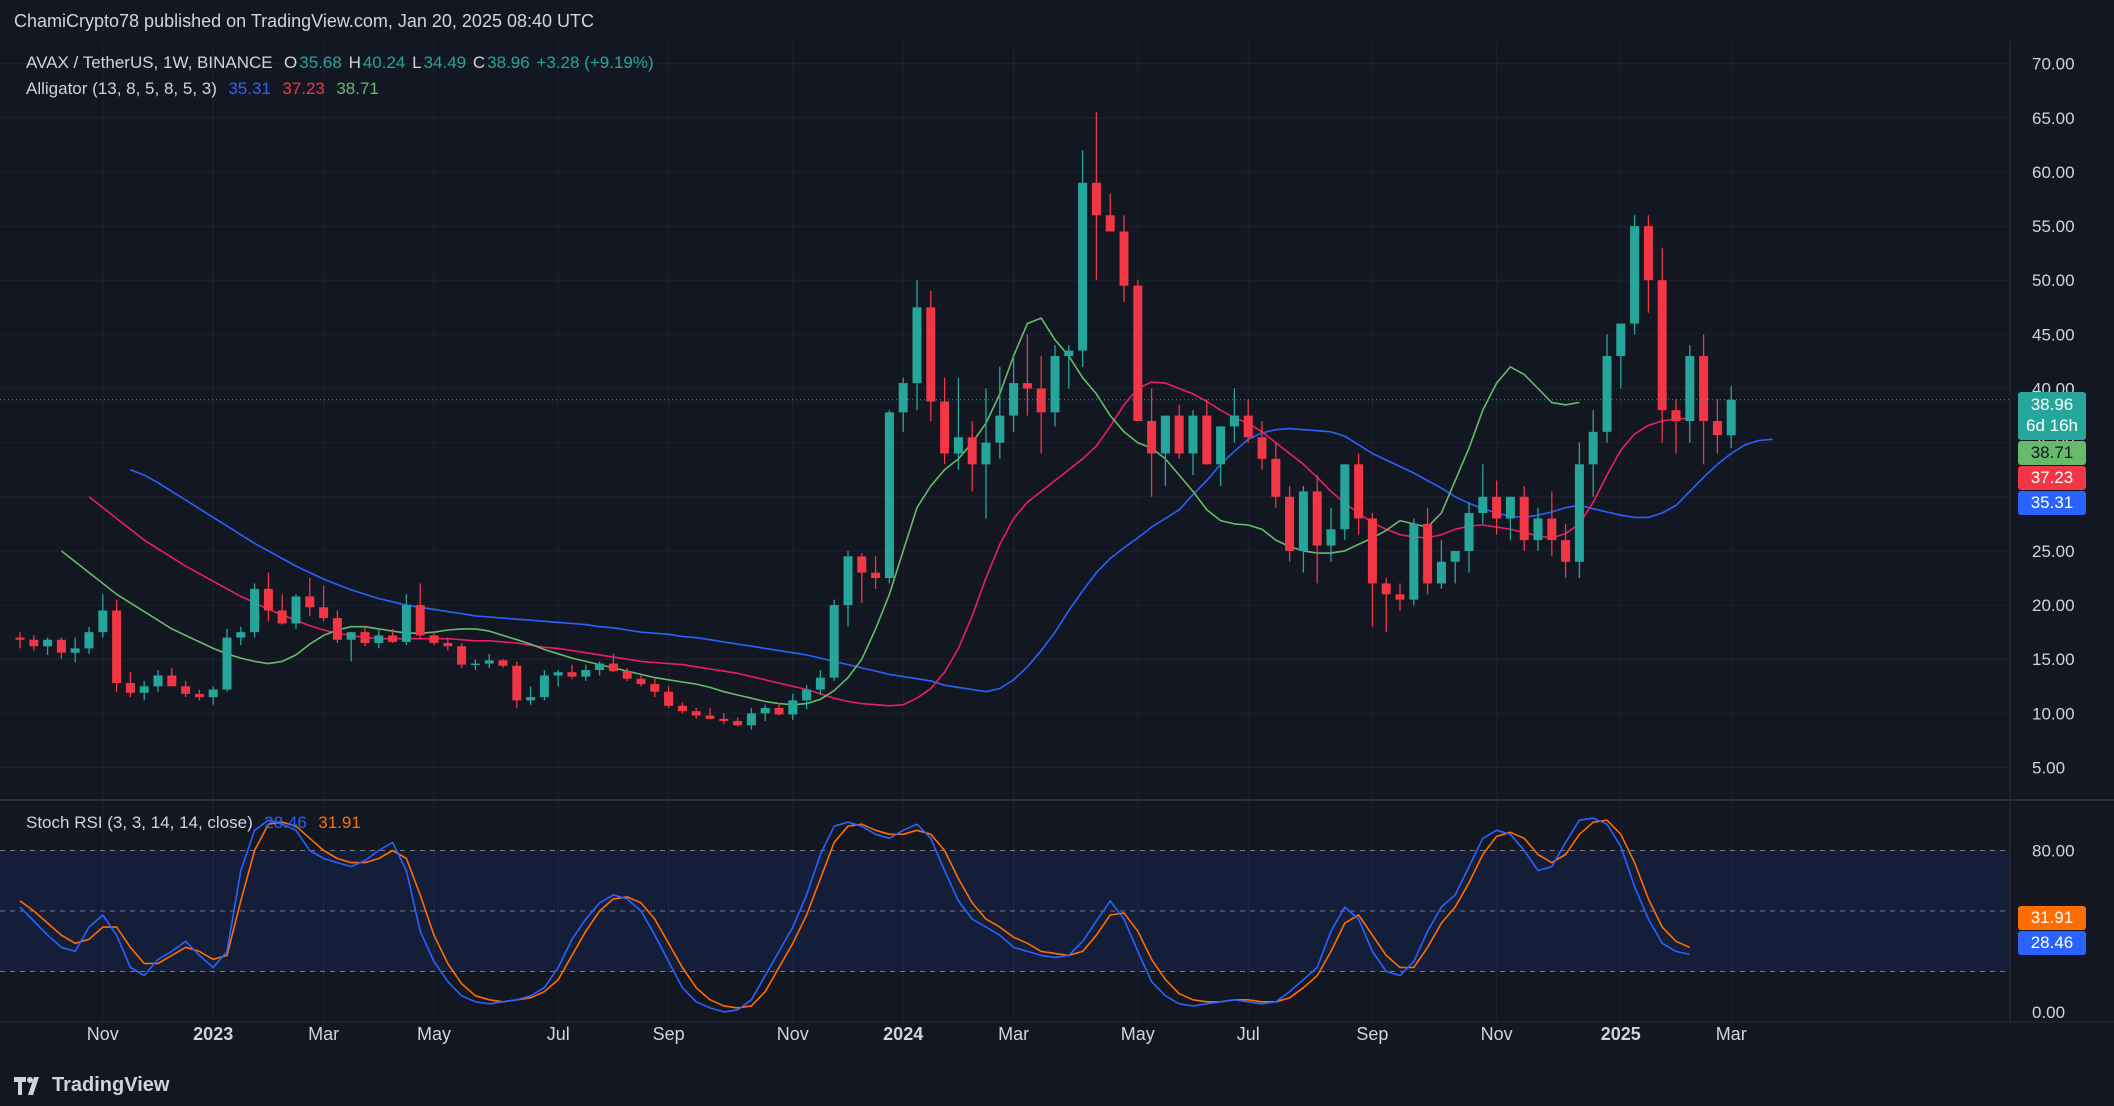  What do you see at coordinates (91, 1085) in the screenshot?
I see `tradingview-logo: TradingView` at bounding box center [91, 1085].